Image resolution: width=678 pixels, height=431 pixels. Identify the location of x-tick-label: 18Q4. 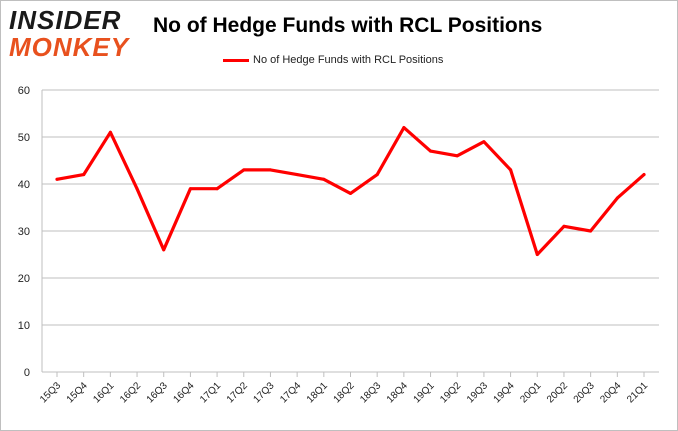
(397, 392).